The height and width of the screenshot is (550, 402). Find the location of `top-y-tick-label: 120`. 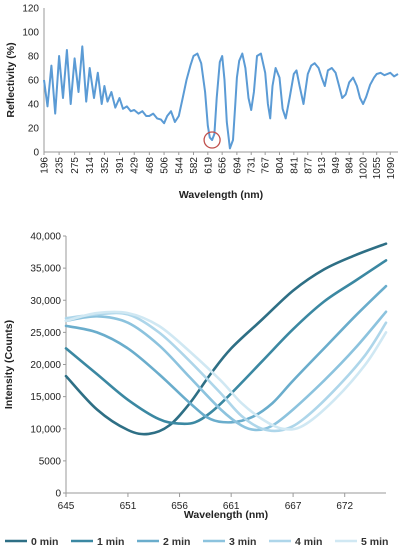

top-y-tick-label: 120 is located at coordinates (30, 9).